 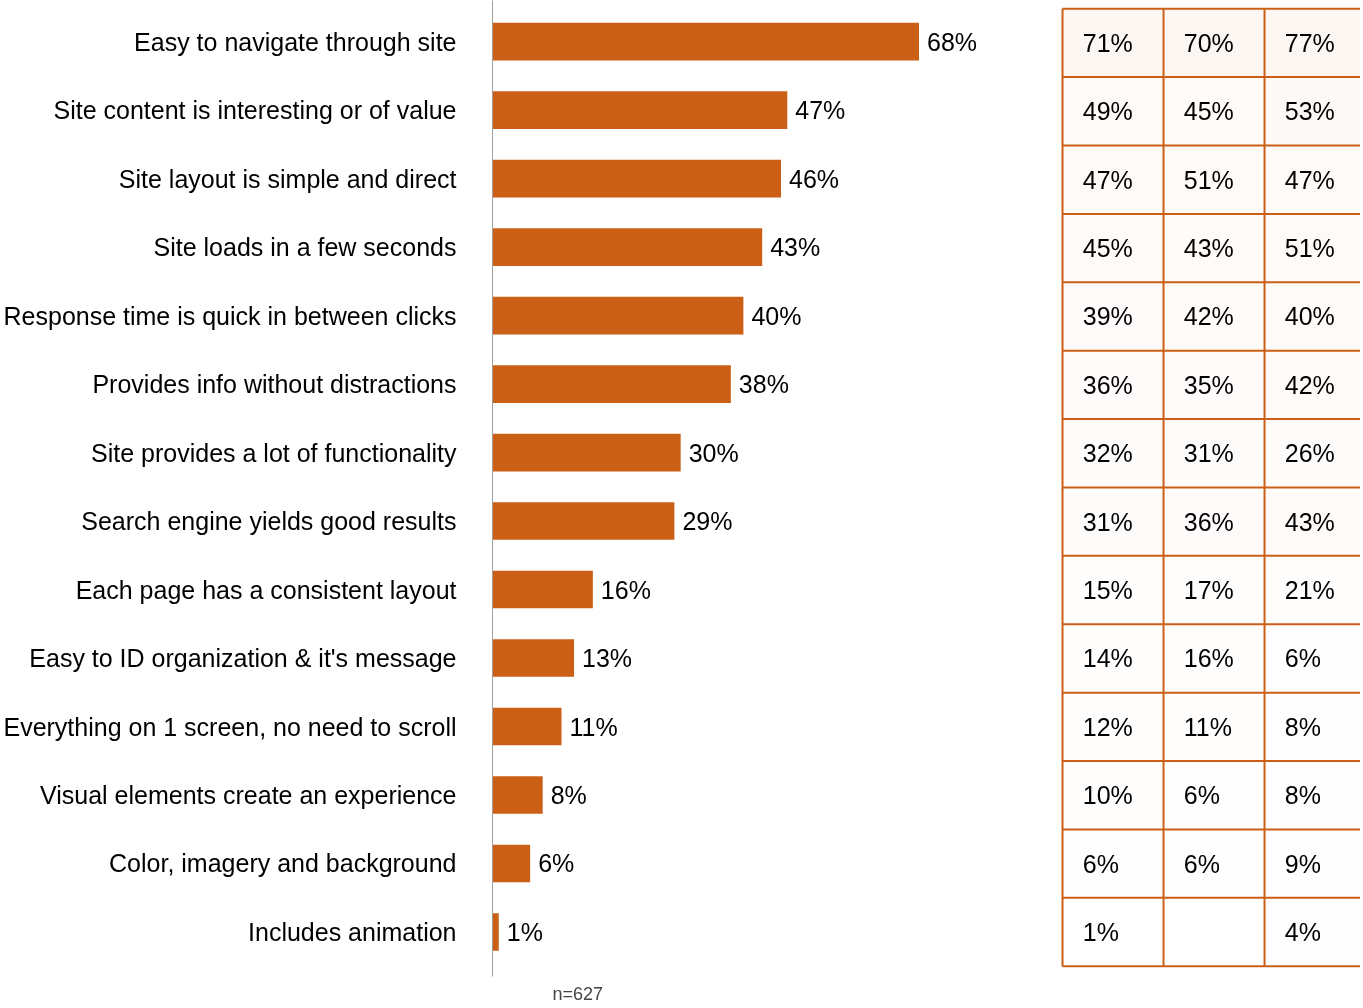 I want to click on data-label: 46%, so click(x=814, y=178).